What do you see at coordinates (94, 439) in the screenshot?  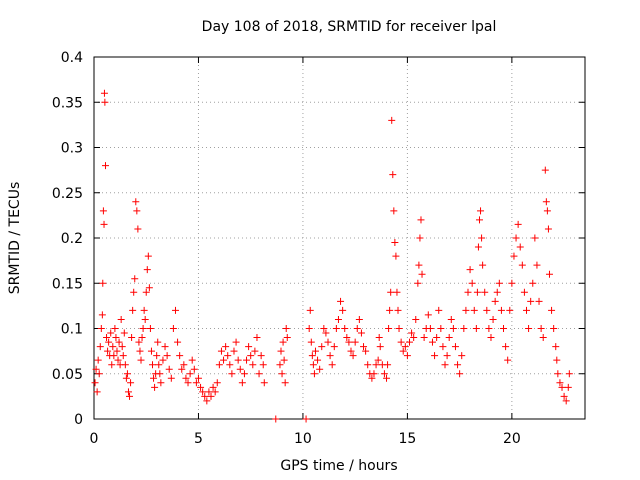 I see `x-tick-label: 0` at bounding box center [94, 439].